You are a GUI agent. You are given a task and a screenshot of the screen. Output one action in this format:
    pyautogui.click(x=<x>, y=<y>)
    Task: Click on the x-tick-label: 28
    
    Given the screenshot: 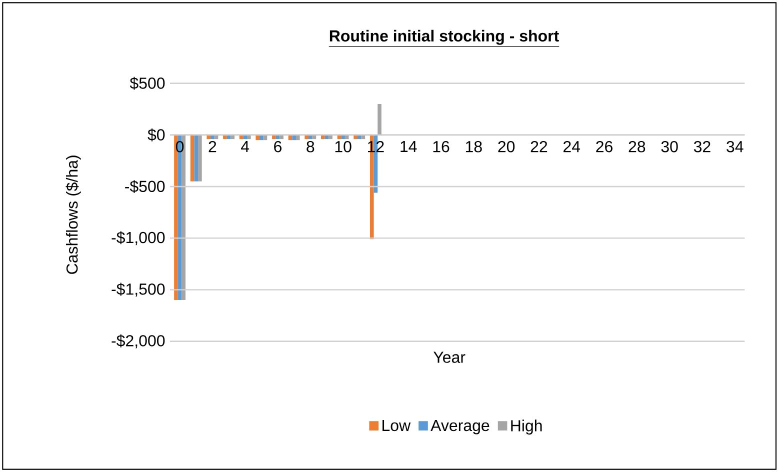 What is the action you would take?
    pyautogui.click(x=637, y=146)
    